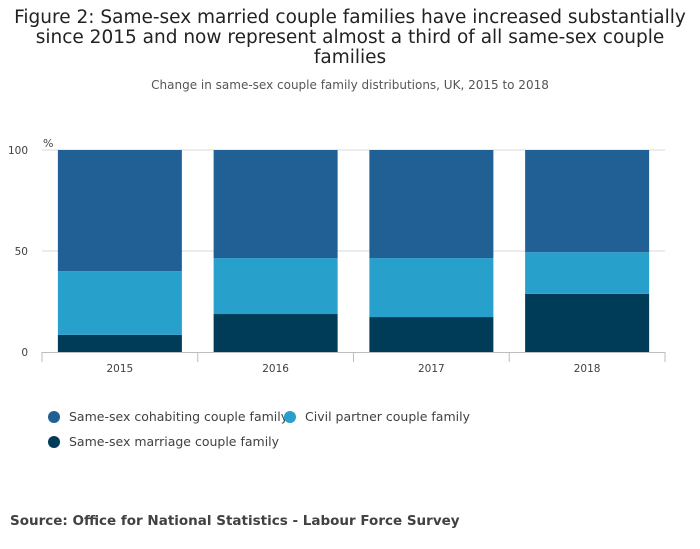 The height and width of the screenshot is (549, 700). I want to click on legend-label: Same-sex marriage couple family, so click(174, 441).